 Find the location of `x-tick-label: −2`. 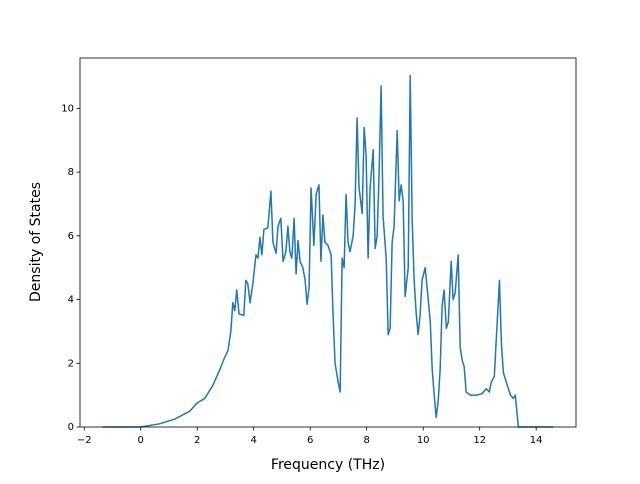

x-tick-label: −2 is located at coordinates (84, 440).